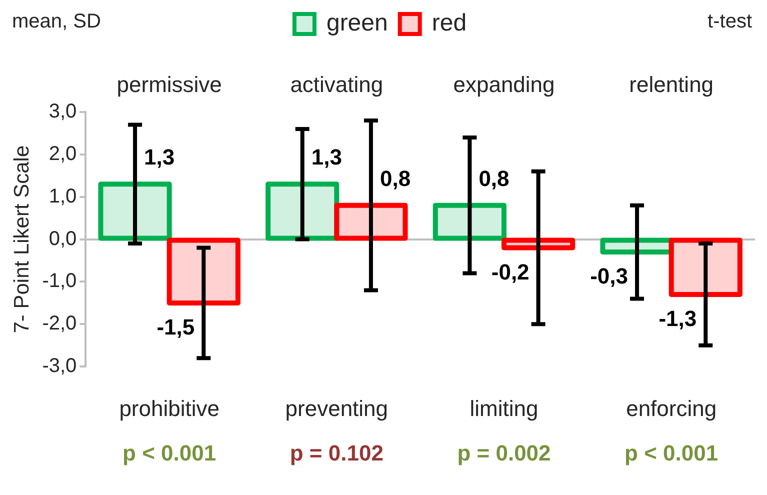 This screenshot has height=495, width=767. Describe the element at coordinates (609, 276) in the screenshot. I see `data-label: -0,3` at that location.